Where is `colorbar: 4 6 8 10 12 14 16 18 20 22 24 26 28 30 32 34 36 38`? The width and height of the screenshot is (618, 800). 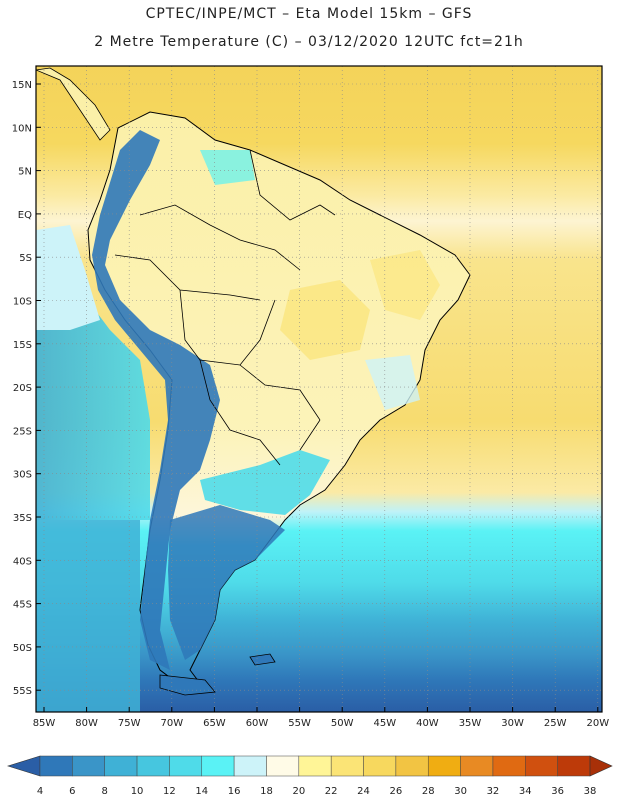 colorbar: 4 6 8 10 12 14 16 18 20 22 24 26 28 30 32 34 36 38 is located at coordinates (309, 776).